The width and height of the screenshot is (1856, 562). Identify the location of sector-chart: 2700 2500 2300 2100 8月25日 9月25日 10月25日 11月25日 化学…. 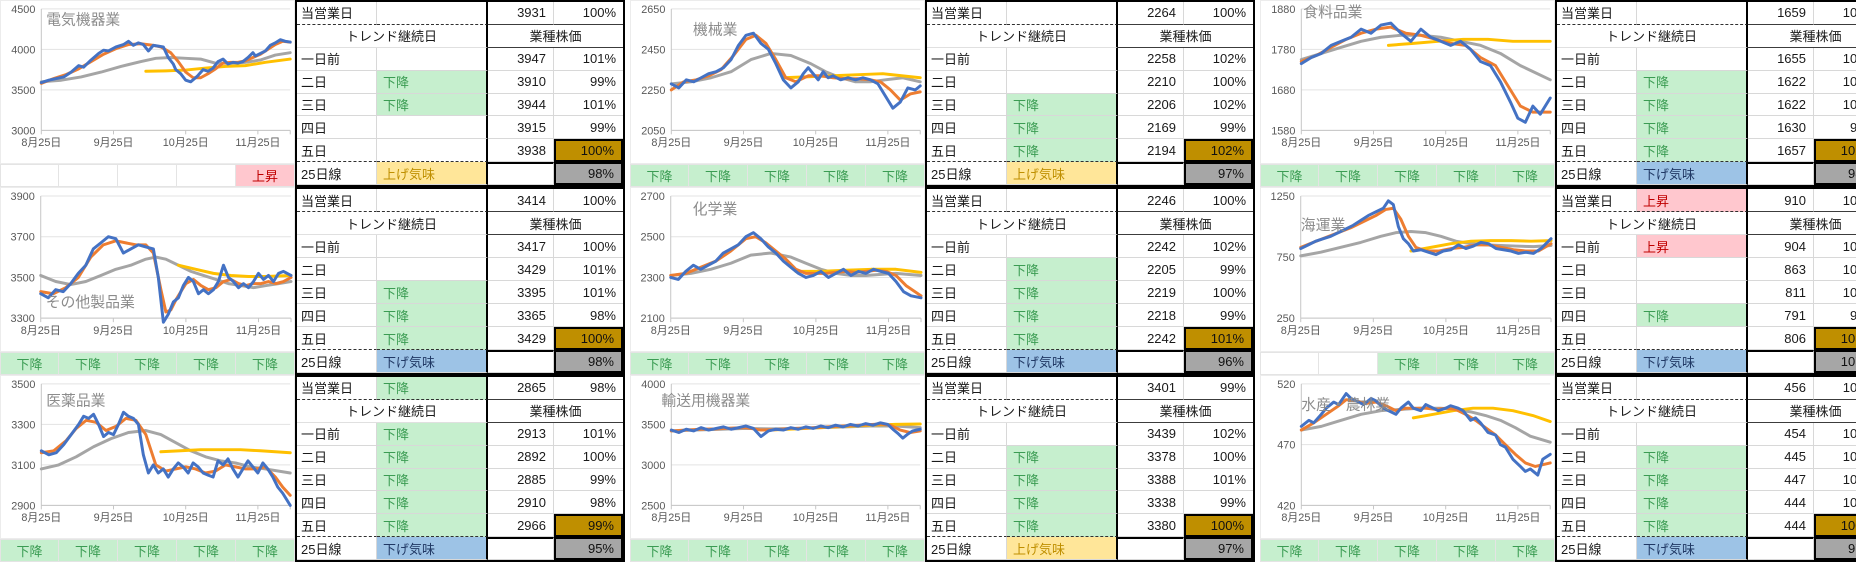
(777, 269).